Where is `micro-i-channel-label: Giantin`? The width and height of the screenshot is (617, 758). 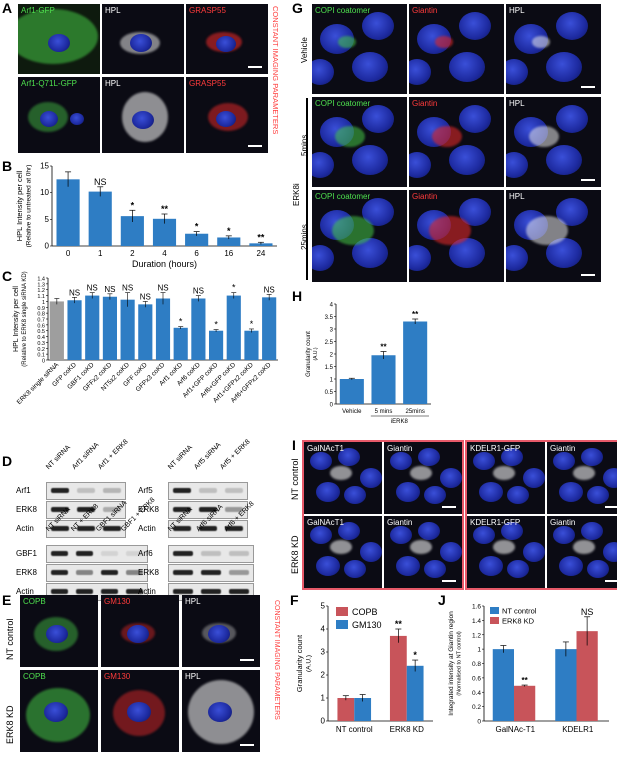 micro-i-channel-label: Giantin is located at coordinates (400, 522).